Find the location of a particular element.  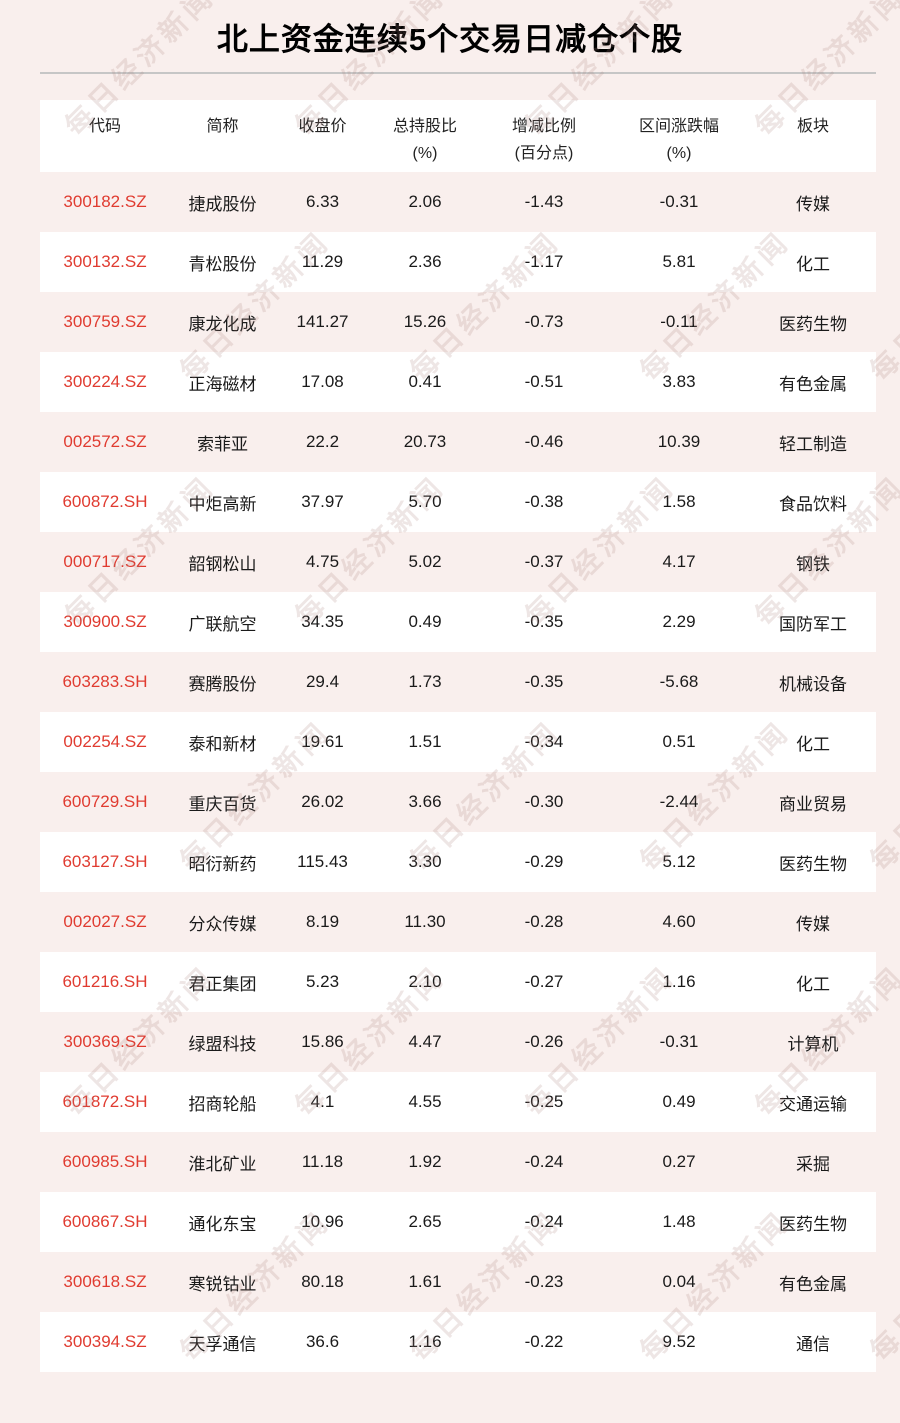

stock-code: 300759.SZ is located at coordinates (105, 321).